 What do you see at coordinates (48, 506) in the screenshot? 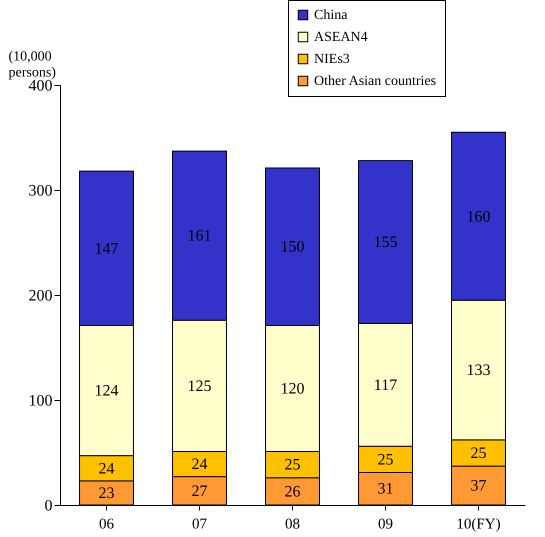
I see `y-tick-label: 0` at bounding box center [48, 506].